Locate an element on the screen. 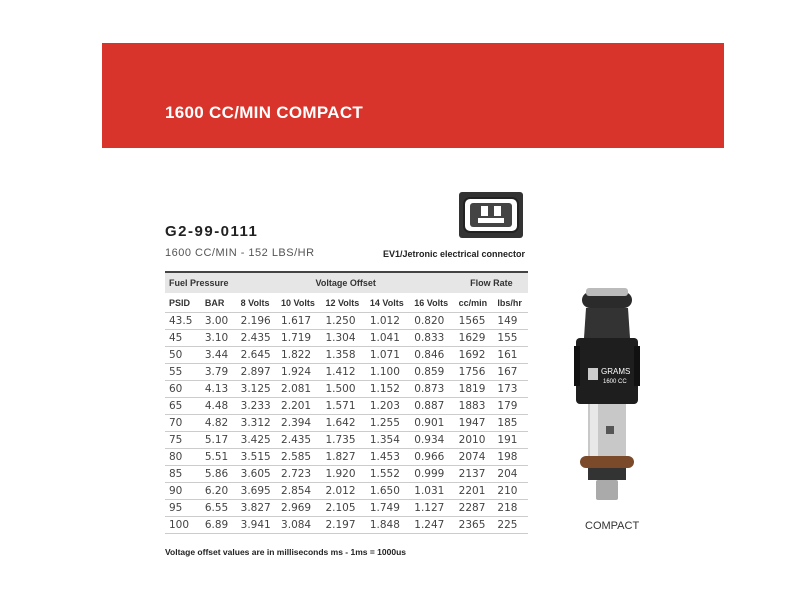 This screenshot has width=800, height=601. table-cell: 60 is located at coordinates (183, 389).